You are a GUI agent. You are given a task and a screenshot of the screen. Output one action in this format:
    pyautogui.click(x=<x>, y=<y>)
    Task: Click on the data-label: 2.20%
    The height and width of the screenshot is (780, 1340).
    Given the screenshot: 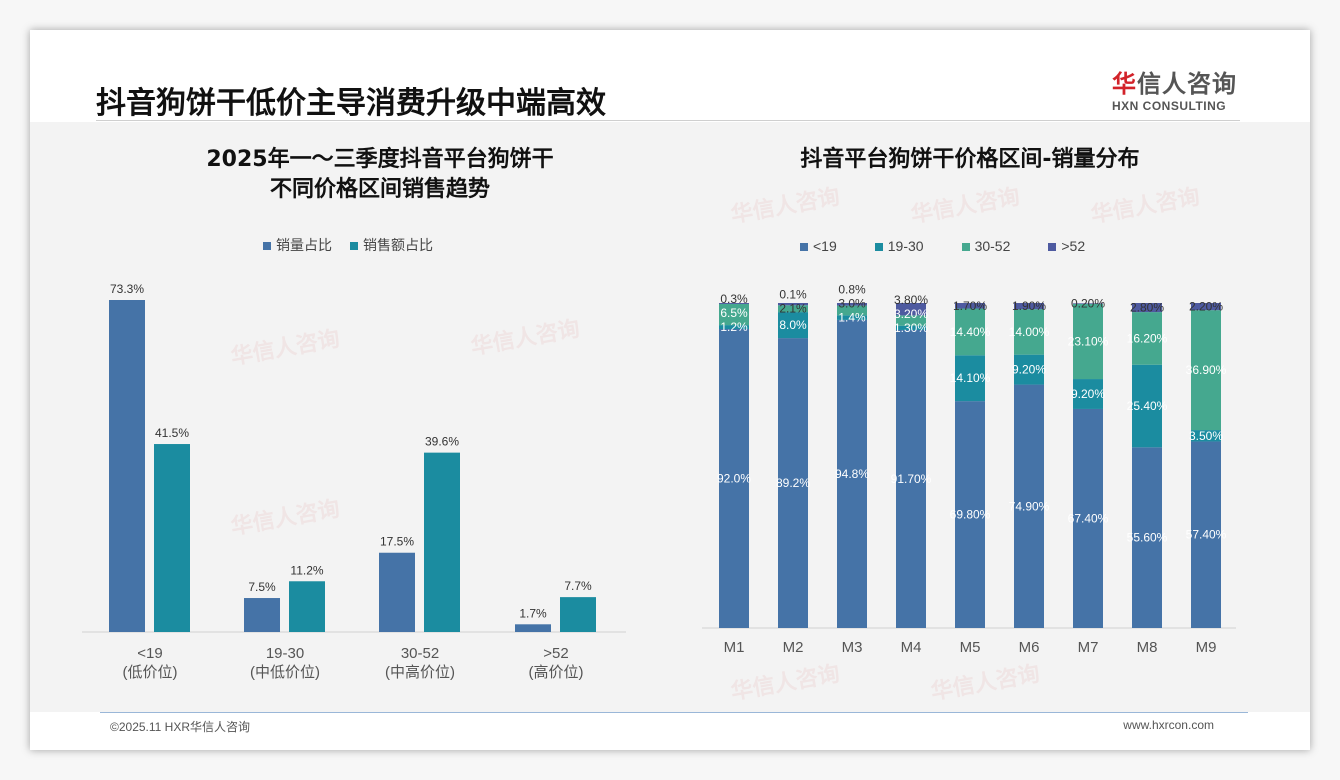 What is the action you would take?
    pyautogui.click(x=1206, y=307)
    